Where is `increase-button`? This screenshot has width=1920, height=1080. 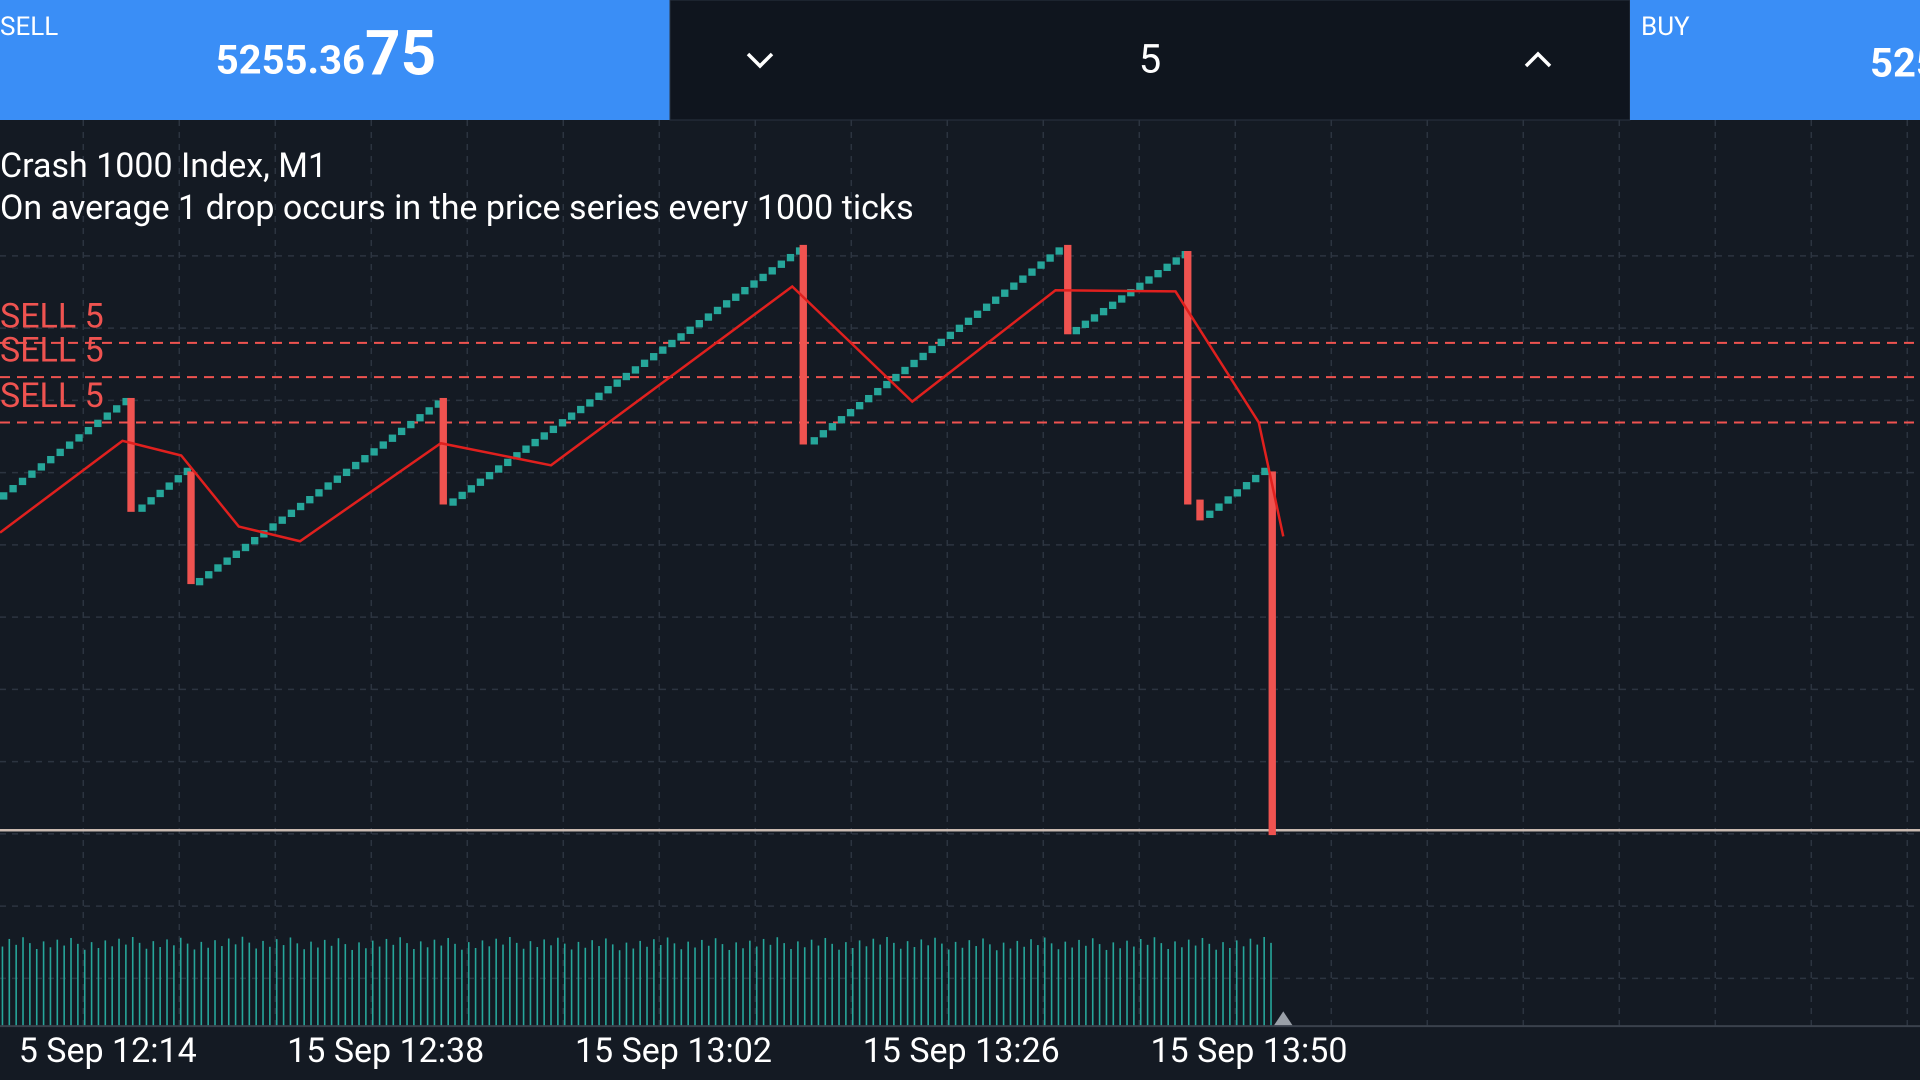
increase-button is located at coordinates (1538, 59).